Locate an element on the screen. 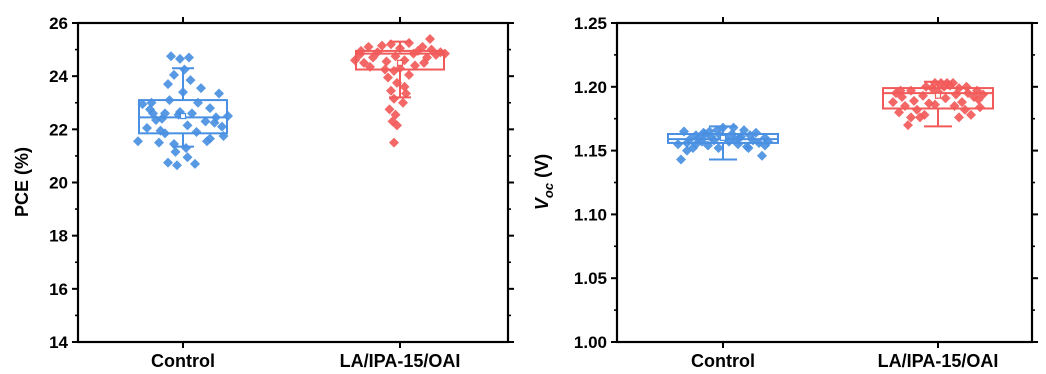 The image size is (1046, 374). voc-x-category-label: LA/IPA-15/OAI is located at coordinates (938, 361).